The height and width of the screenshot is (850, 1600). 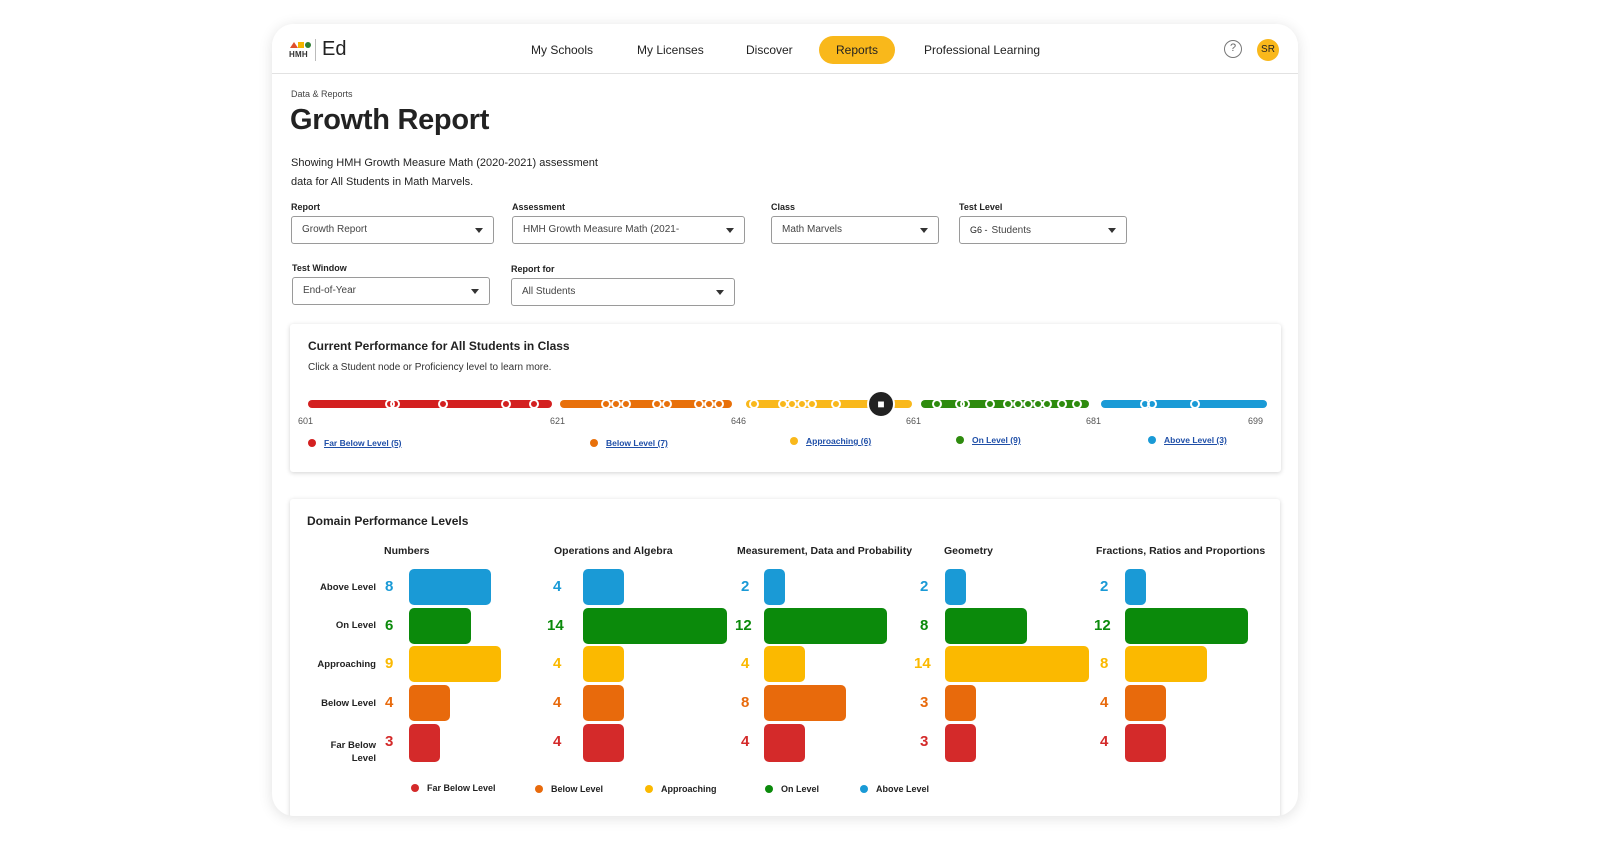 What do you see at coordinates (388, 521) in the screenshot?
I see `domain-performance-title: Domain Performance Levels` at bounding box center [388, 521].